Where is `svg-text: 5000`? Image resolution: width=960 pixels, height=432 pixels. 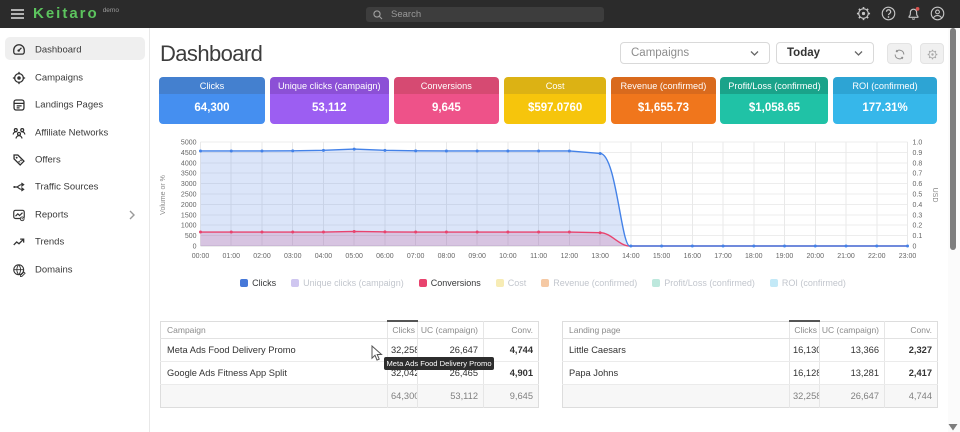 svg-text: 5000 is located at coordinates (189, 143).